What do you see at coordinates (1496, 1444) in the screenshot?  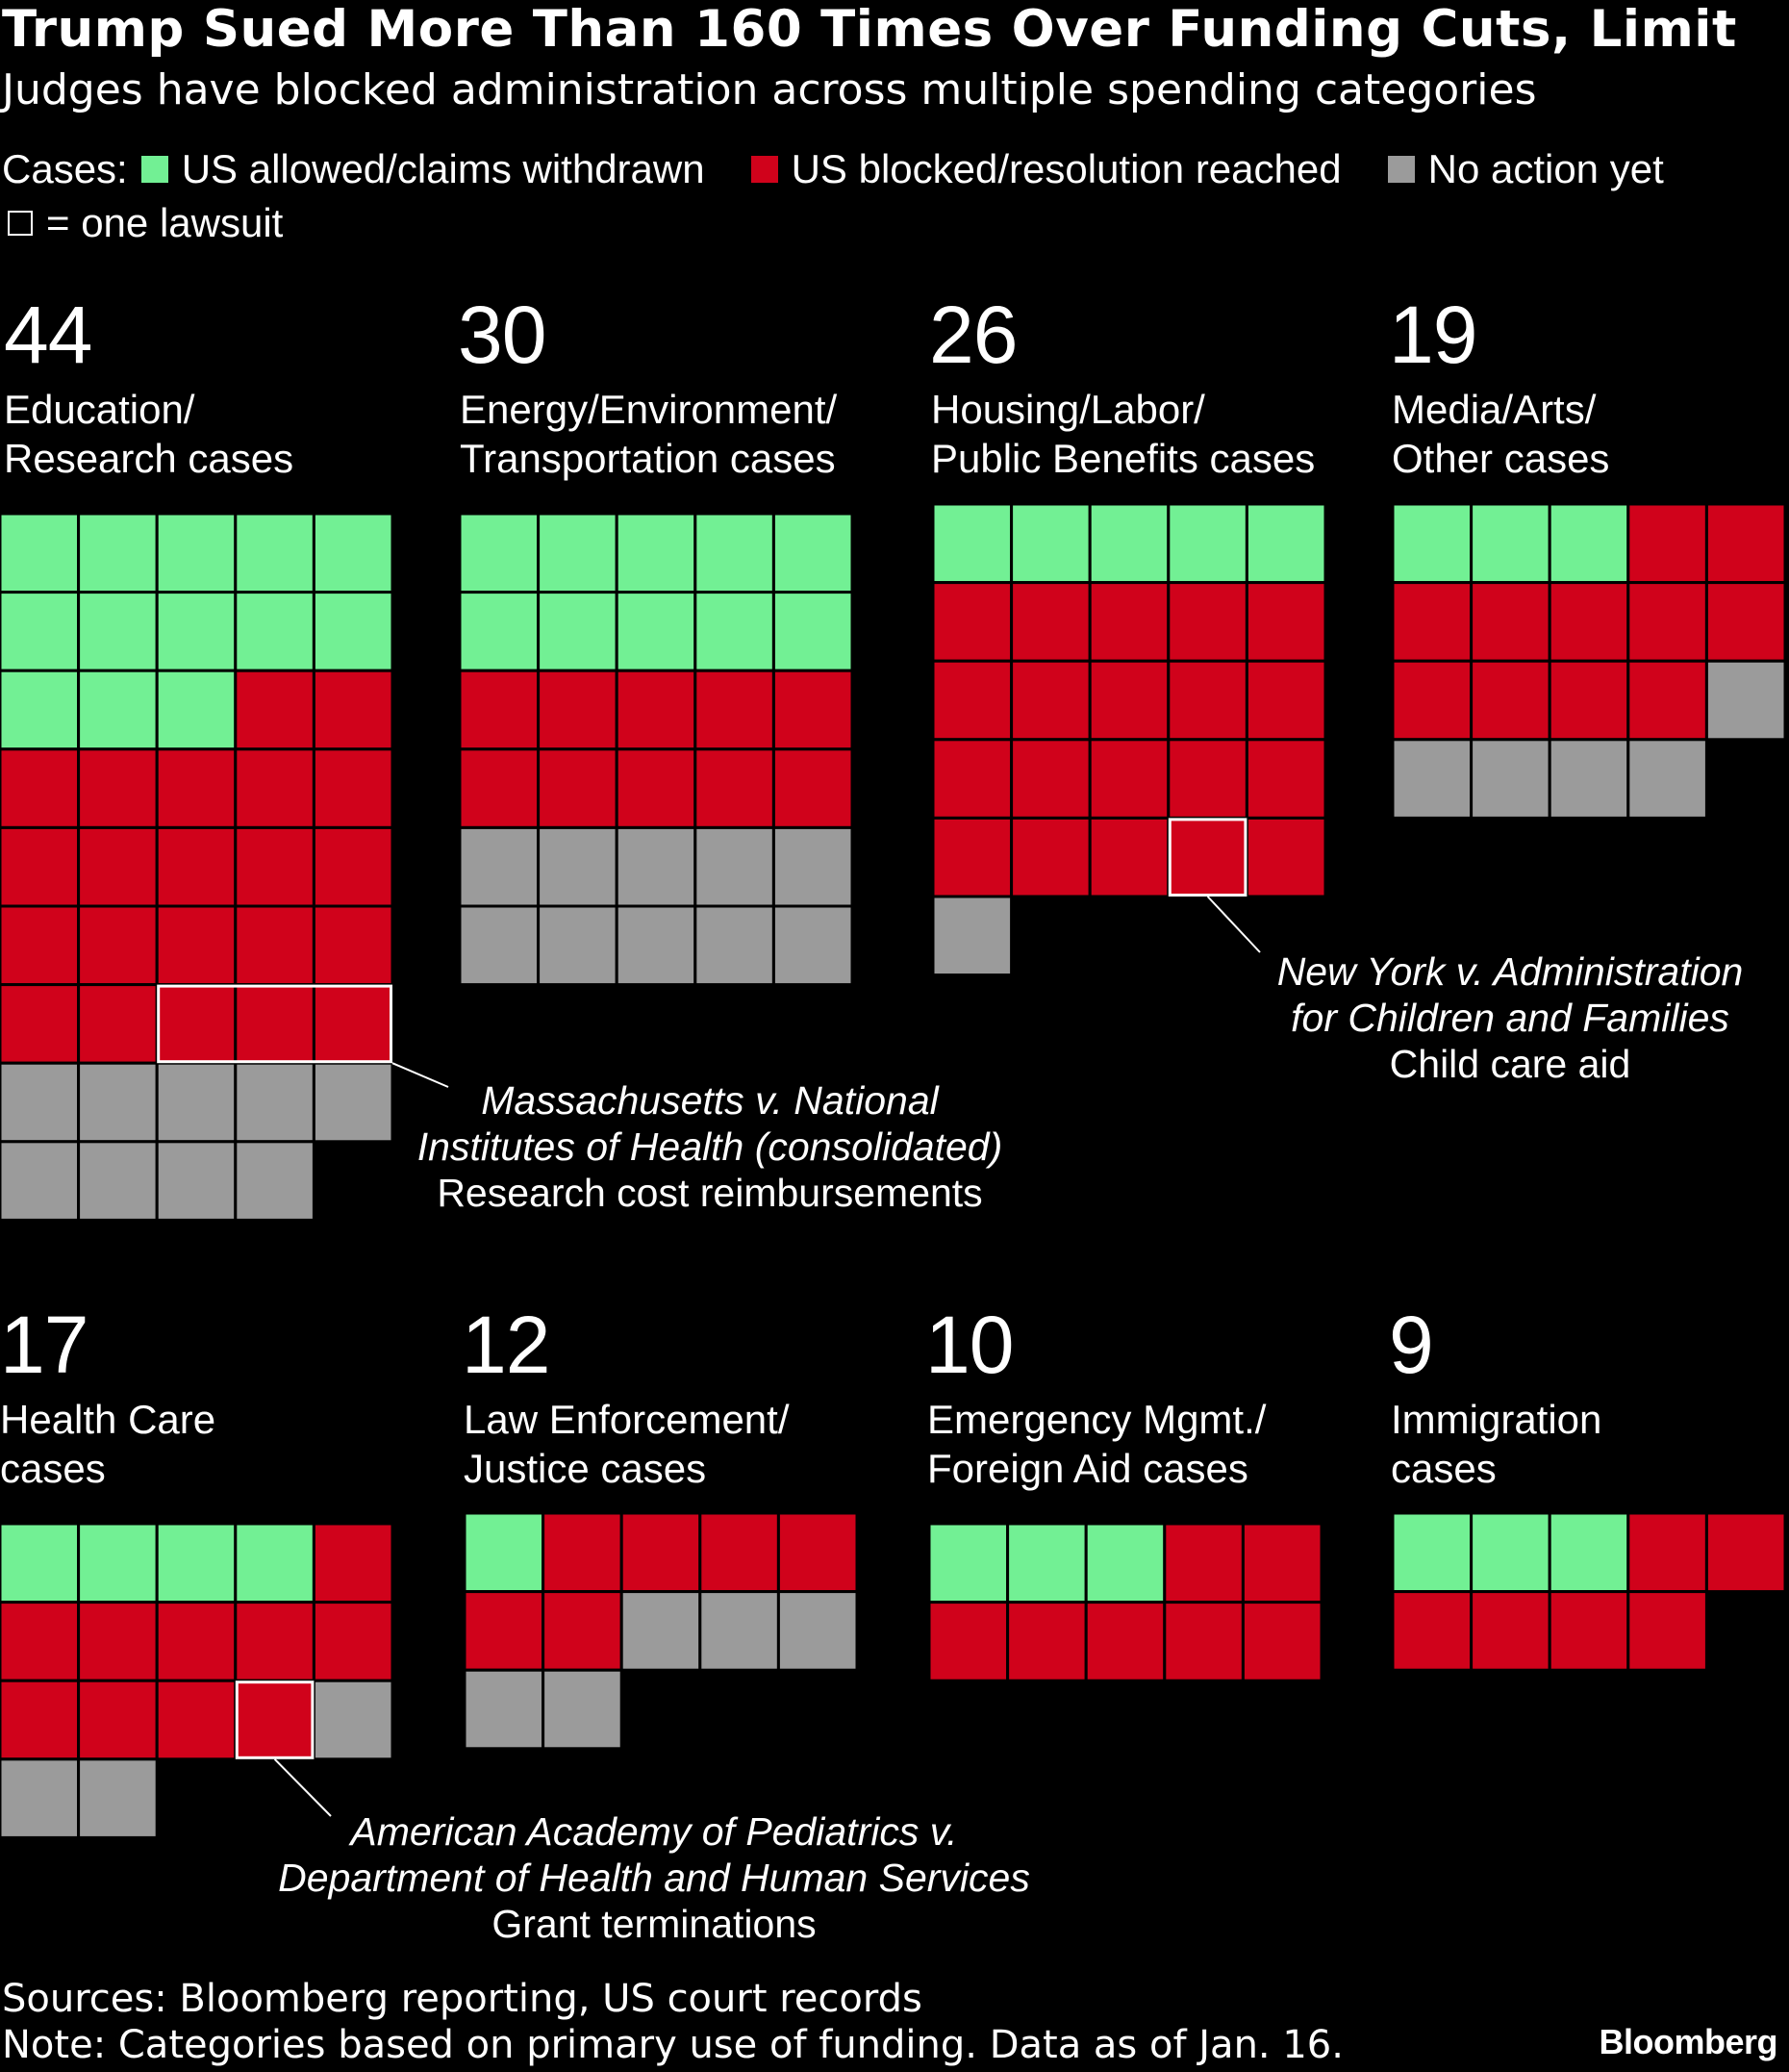 I see `category-label-immigration: Immigration cases` at bounding box center [1496, 1444].